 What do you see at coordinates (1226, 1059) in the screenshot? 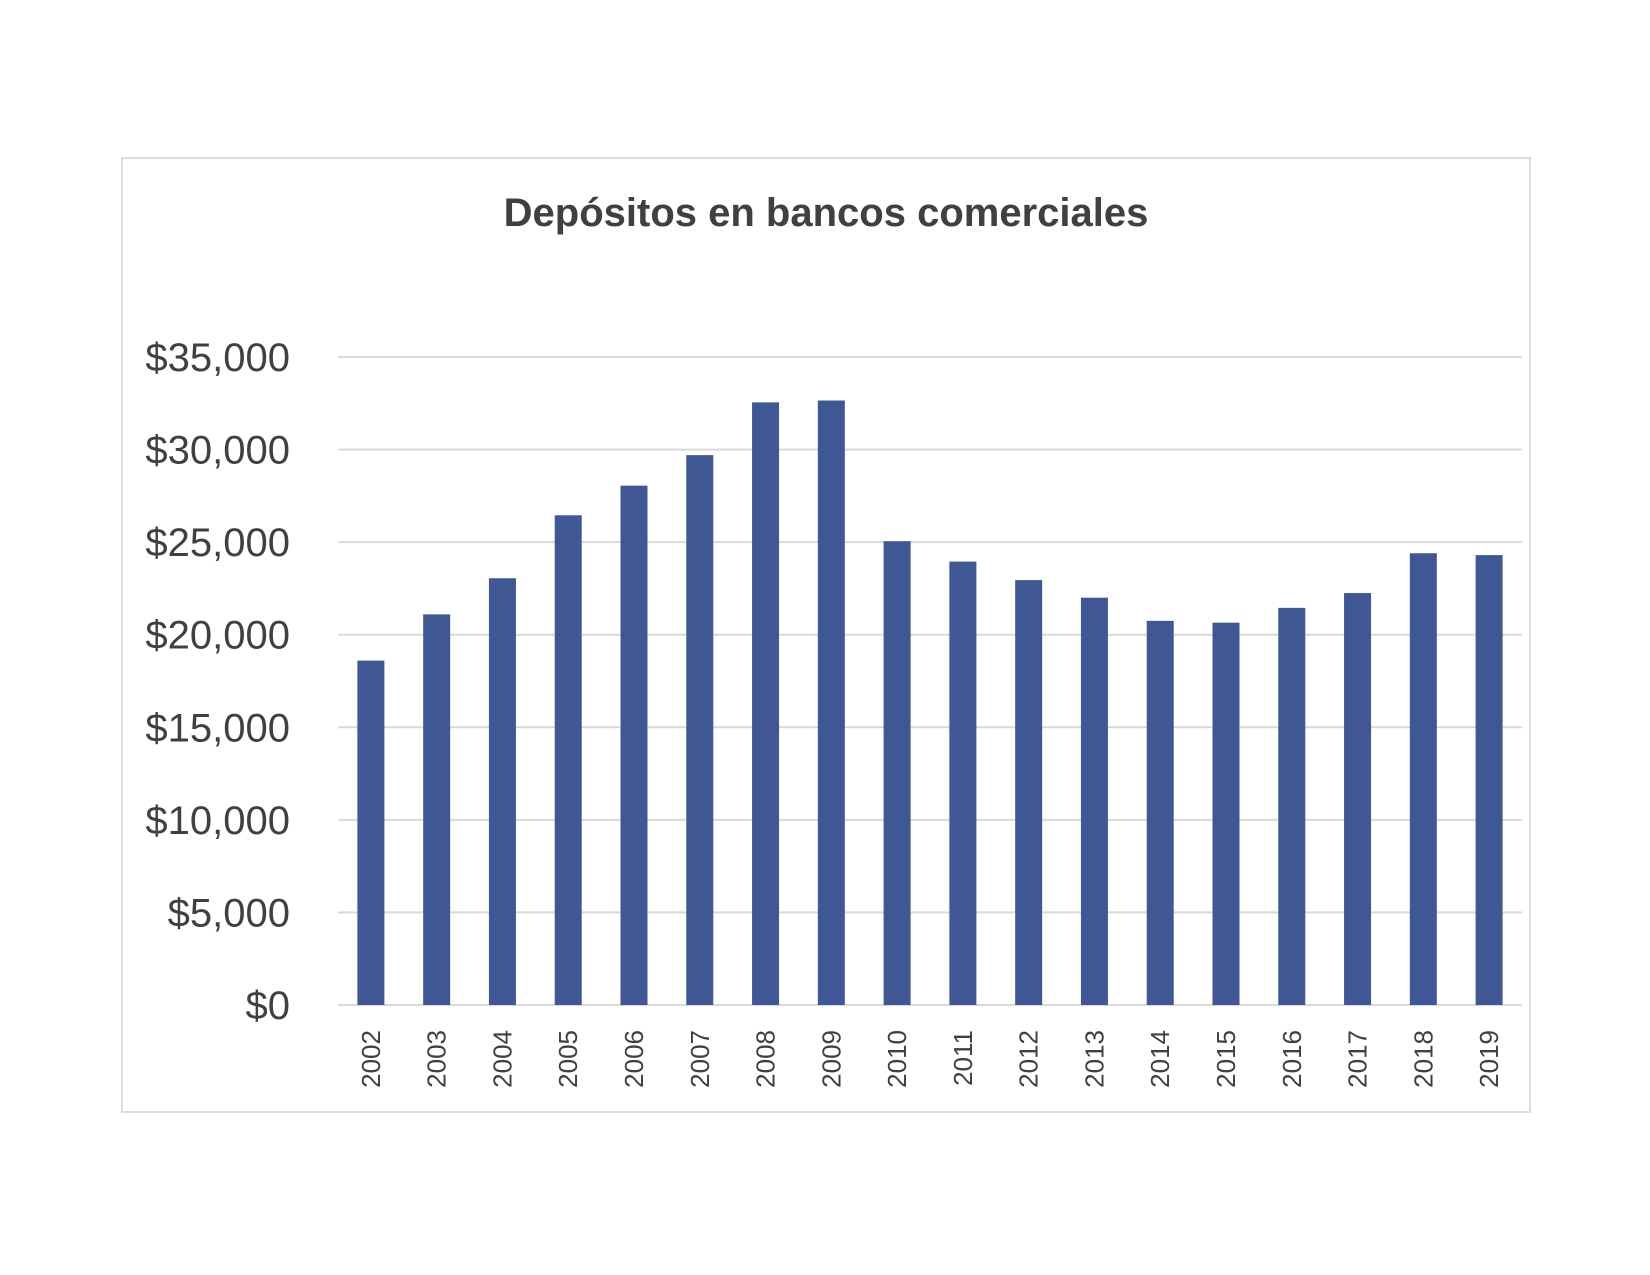
I see `x-tick-label: 2015` at bounding box center [1226, 1059].